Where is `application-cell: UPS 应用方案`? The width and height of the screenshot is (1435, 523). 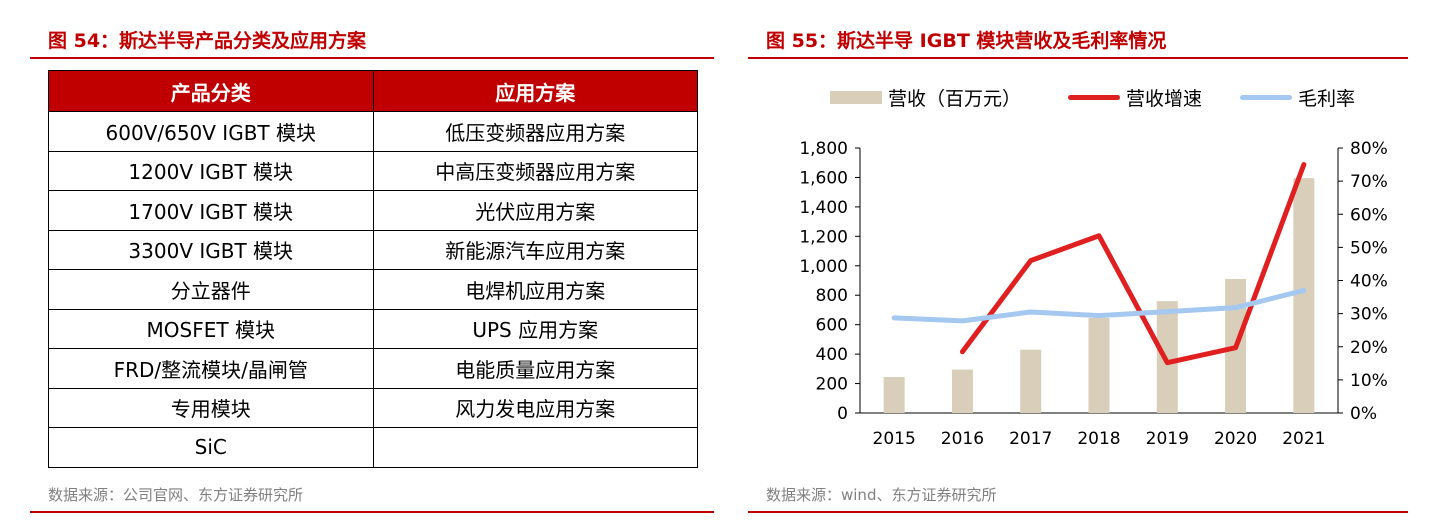 application-cell: UPS 应用方案 is located at coordinates (535, 328).